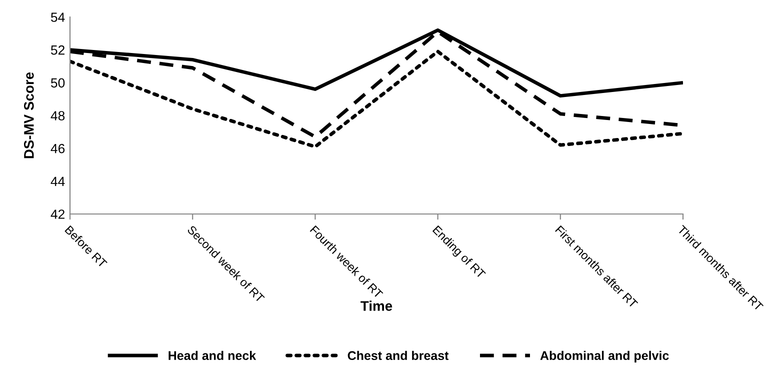 The image size is (777, 370). What do you see at coordinates (57, 149) in the screenshot?
I see `y-tick-label: 46` at bounding box center [57, 149].